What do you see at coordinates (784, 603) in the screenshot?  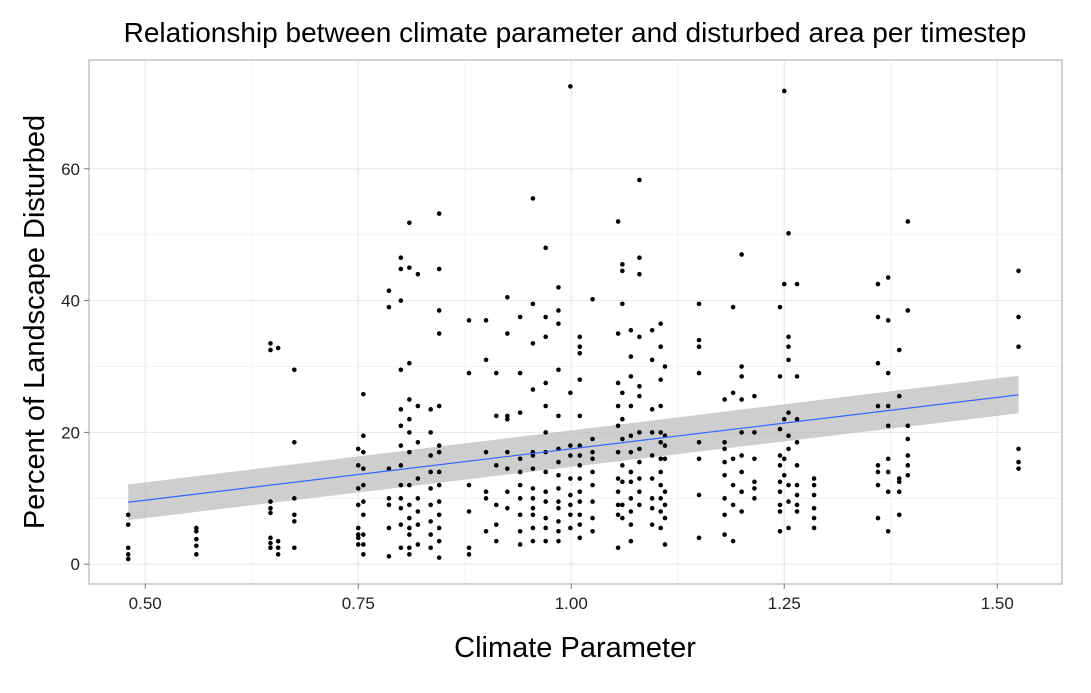 I see `x-tick-label: 1.25` at bounding box center [784, 603].